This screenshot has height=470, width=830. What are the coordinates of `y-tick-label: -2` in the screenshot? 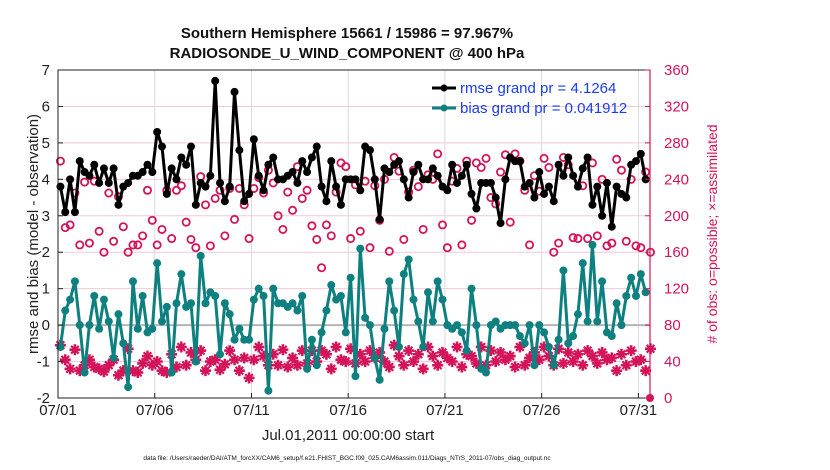 It's located at (43, 398).